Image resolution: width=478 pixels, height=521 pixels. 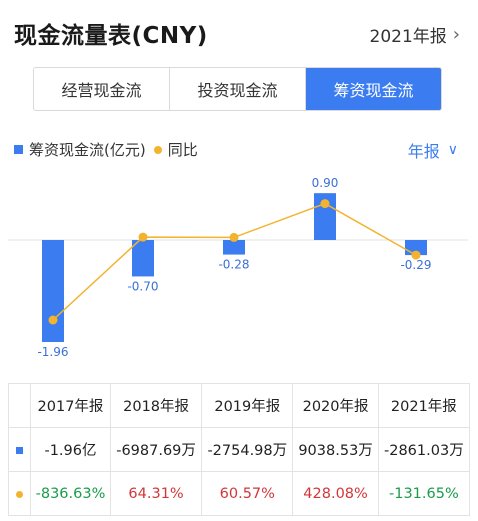 What do you see at coordinates (157, 149) in the screenshot?
I see `line-legend-marker` at bounding box center [157, 149].